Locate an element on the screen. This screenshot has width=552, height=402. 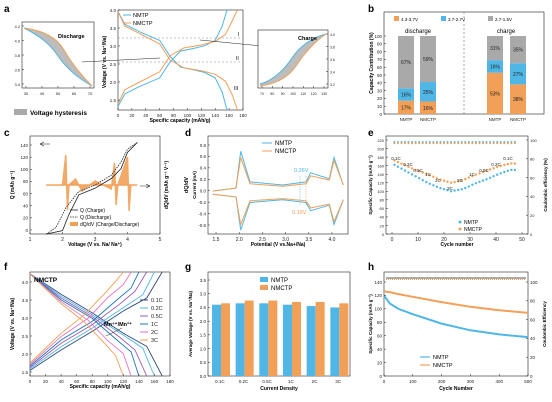
x-tick-label: 30 is located at coordinates (470, 240).